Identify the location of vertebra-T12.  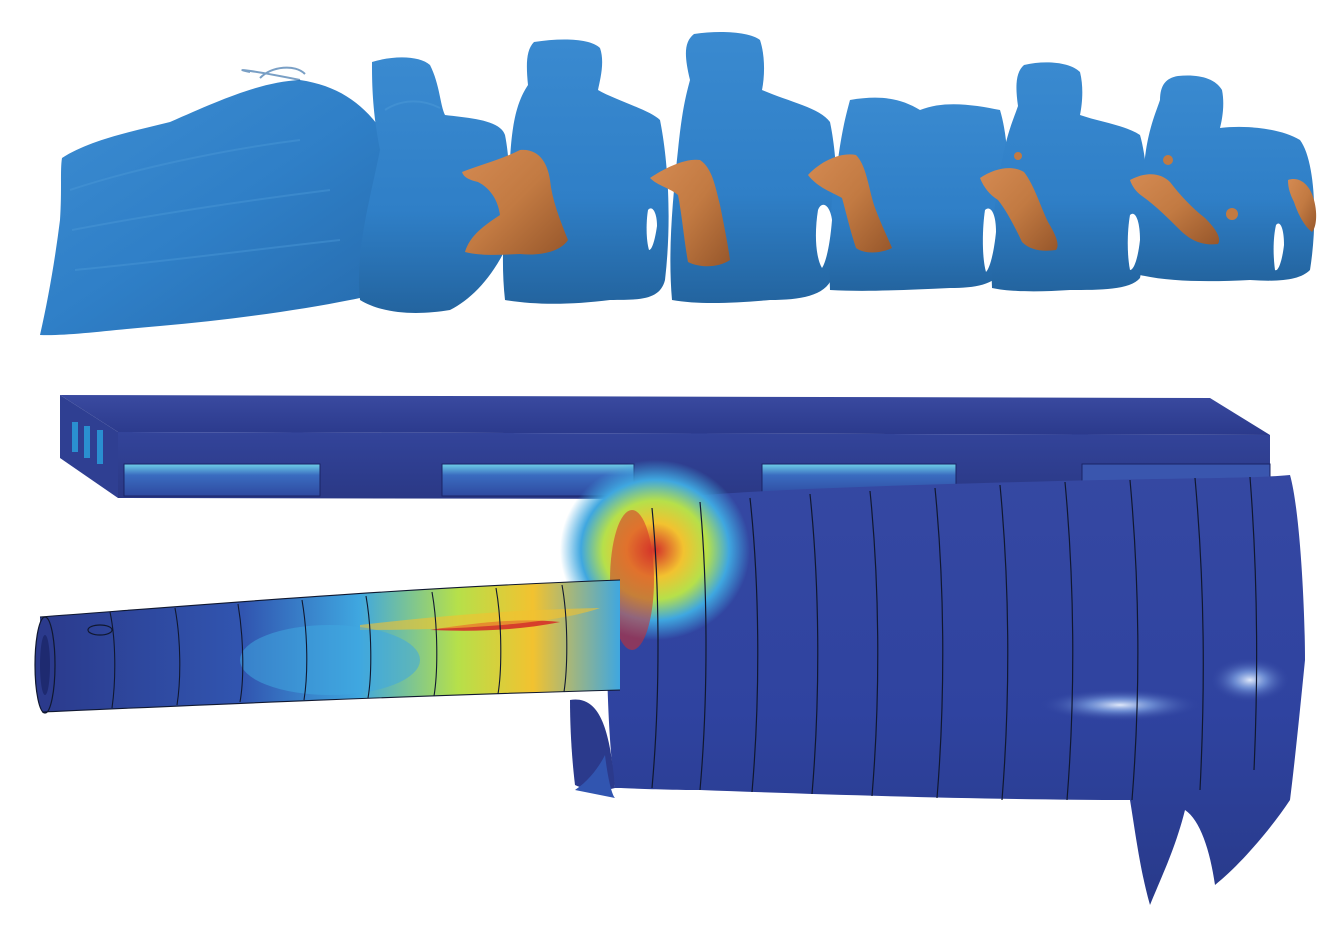
(1227, 178).